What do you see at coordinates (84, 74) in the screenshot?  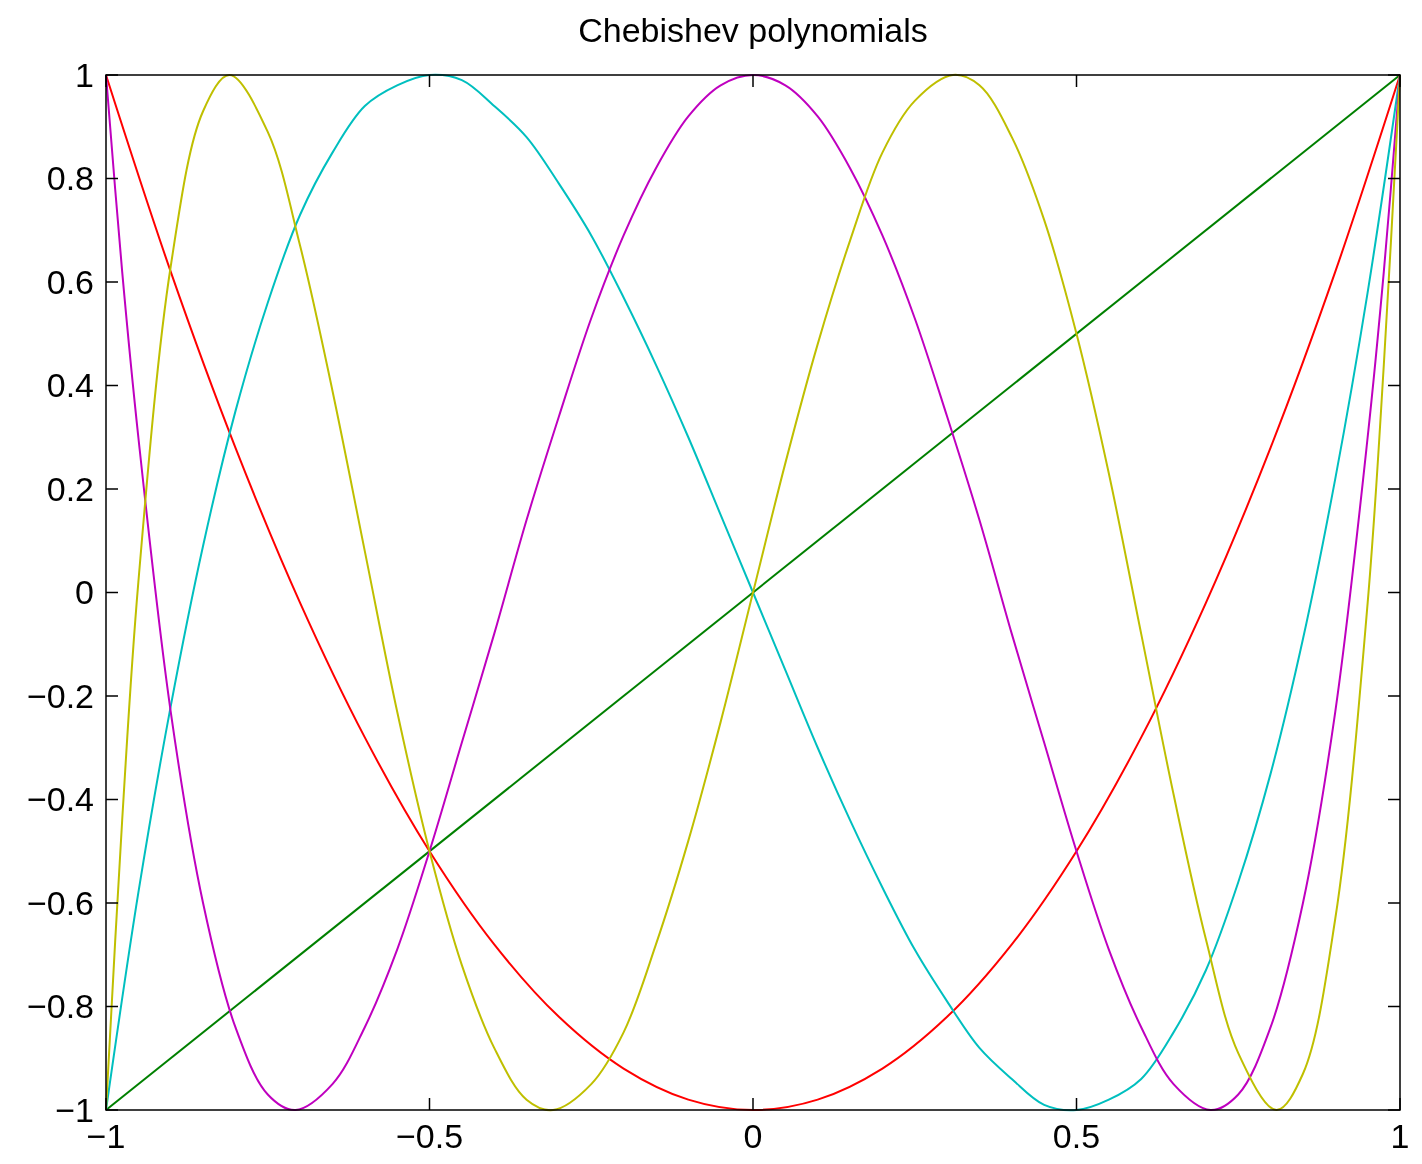 I see `y-tick-label: 1` at bounding box center [84, 74].